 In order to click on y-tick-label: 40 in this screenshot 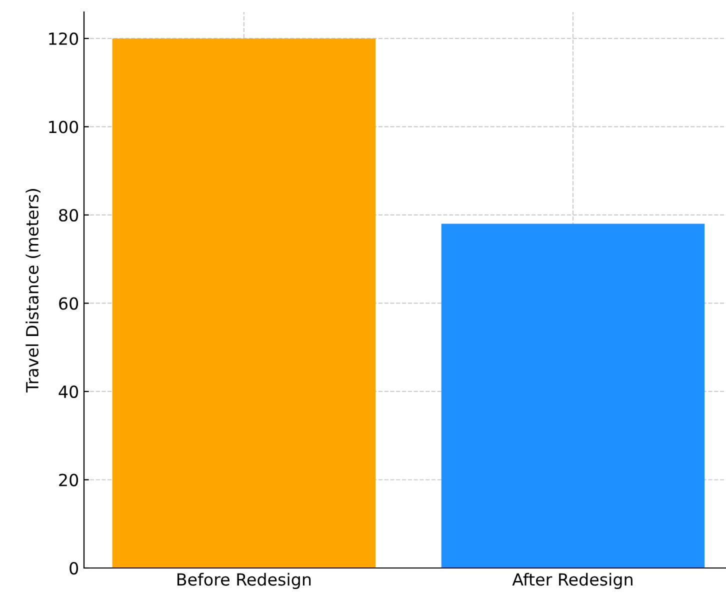, I will do `click(68, 391)`.